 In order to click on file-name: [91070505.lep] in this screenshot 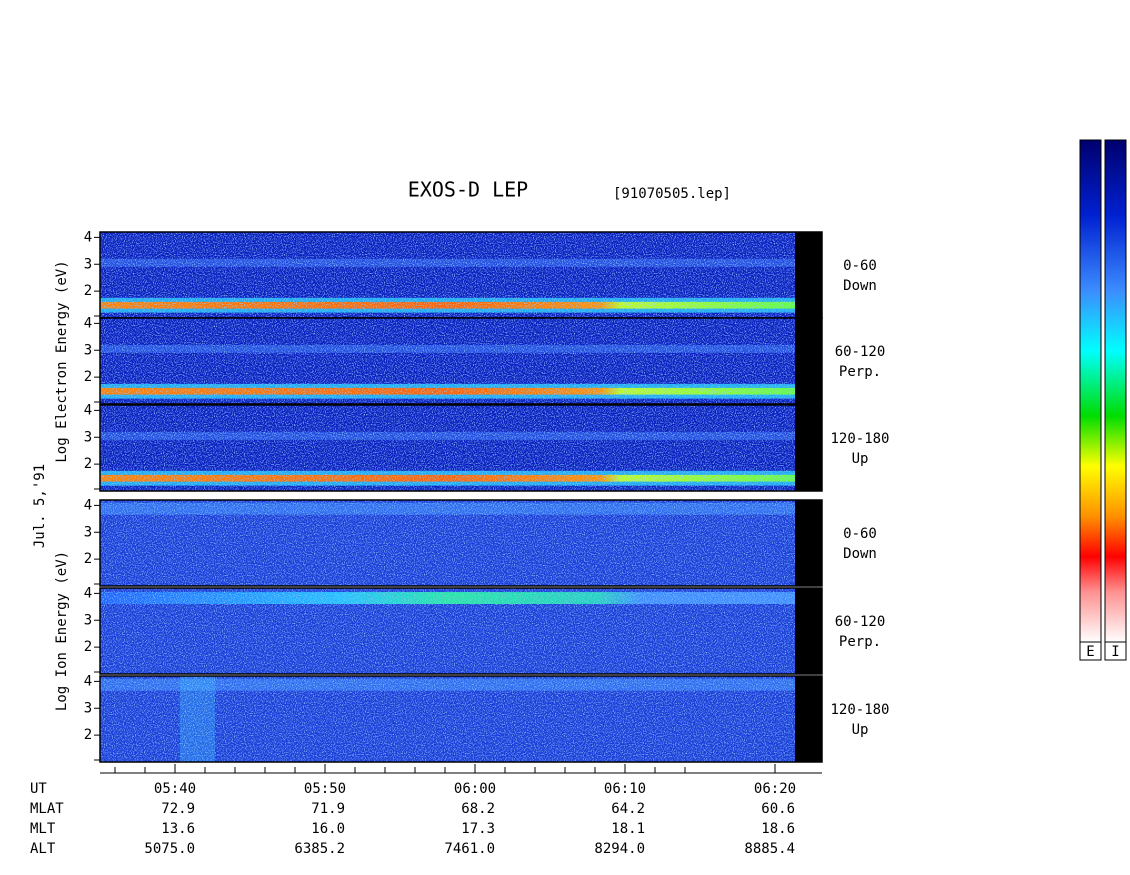, I will do `click(672, 194)`.